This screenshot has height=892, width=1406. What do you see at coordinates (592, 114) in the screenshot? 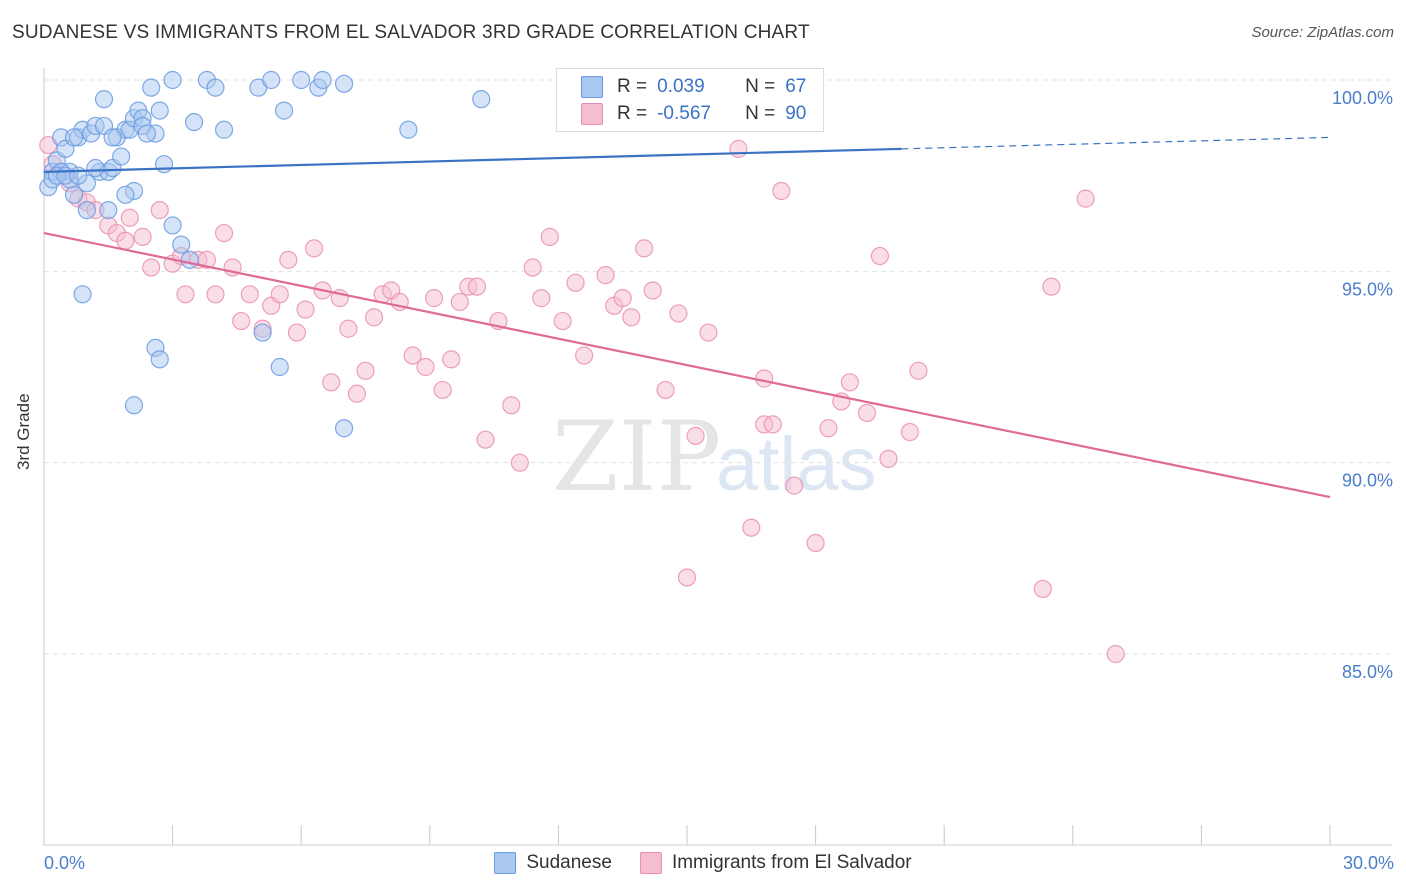
I see `salvador-swatch` at bounding box center [592, 114].